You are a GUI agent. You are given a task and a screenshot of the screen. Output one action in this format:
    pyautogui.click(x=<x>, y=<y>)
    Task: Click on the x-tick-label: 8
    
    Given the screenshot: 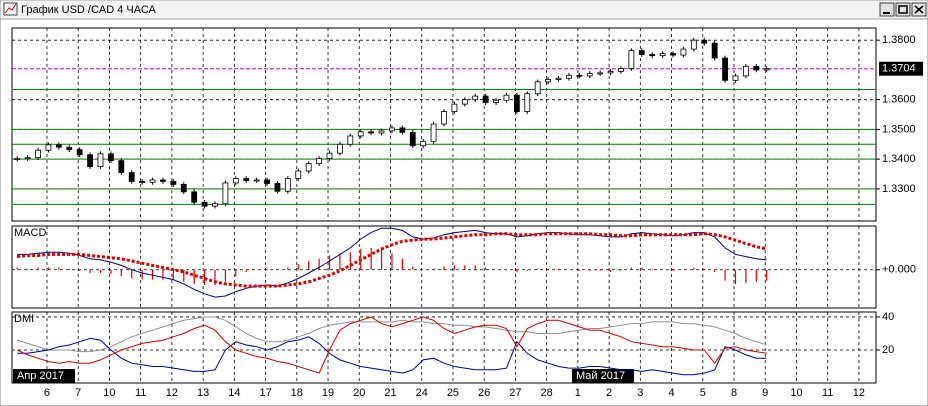 What is the action you would take?
    pyautogui.click(x=734, y=393)
    